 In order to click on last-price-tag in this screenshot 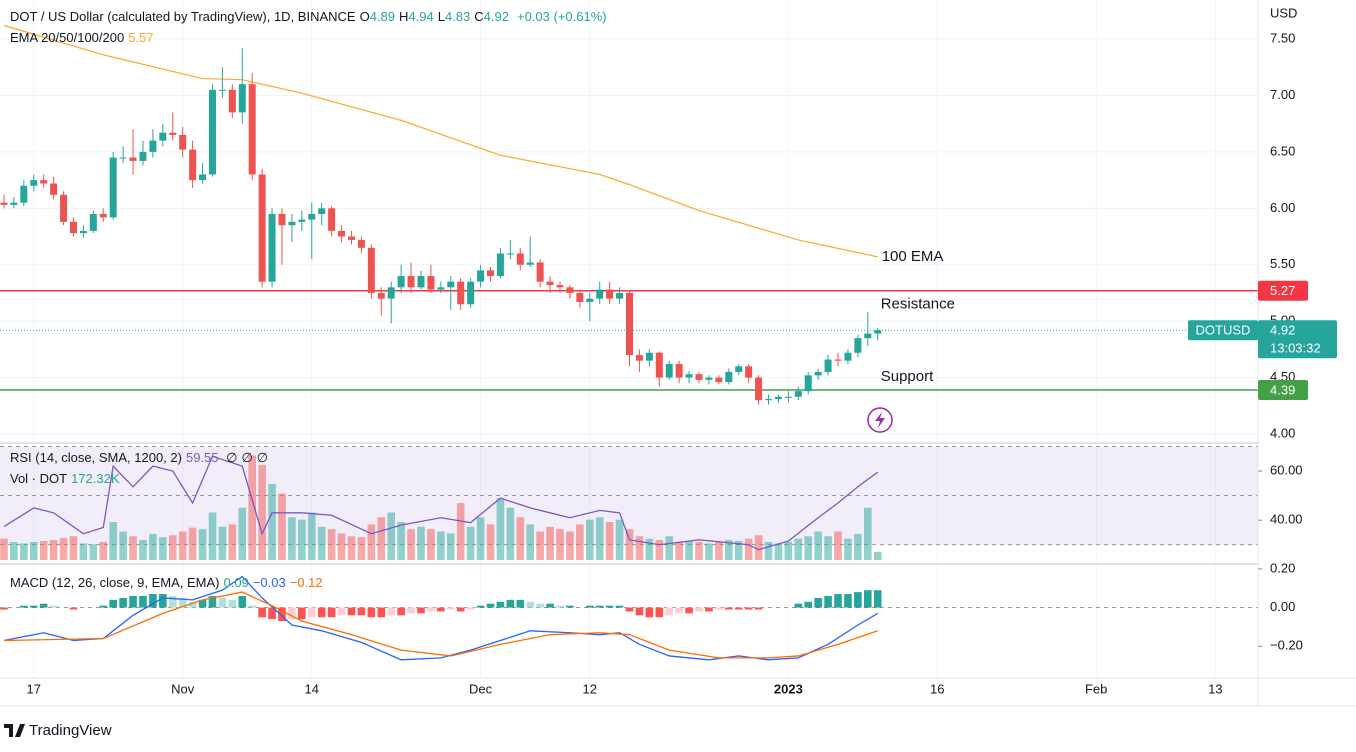, I will do `click(1297, 339)`.